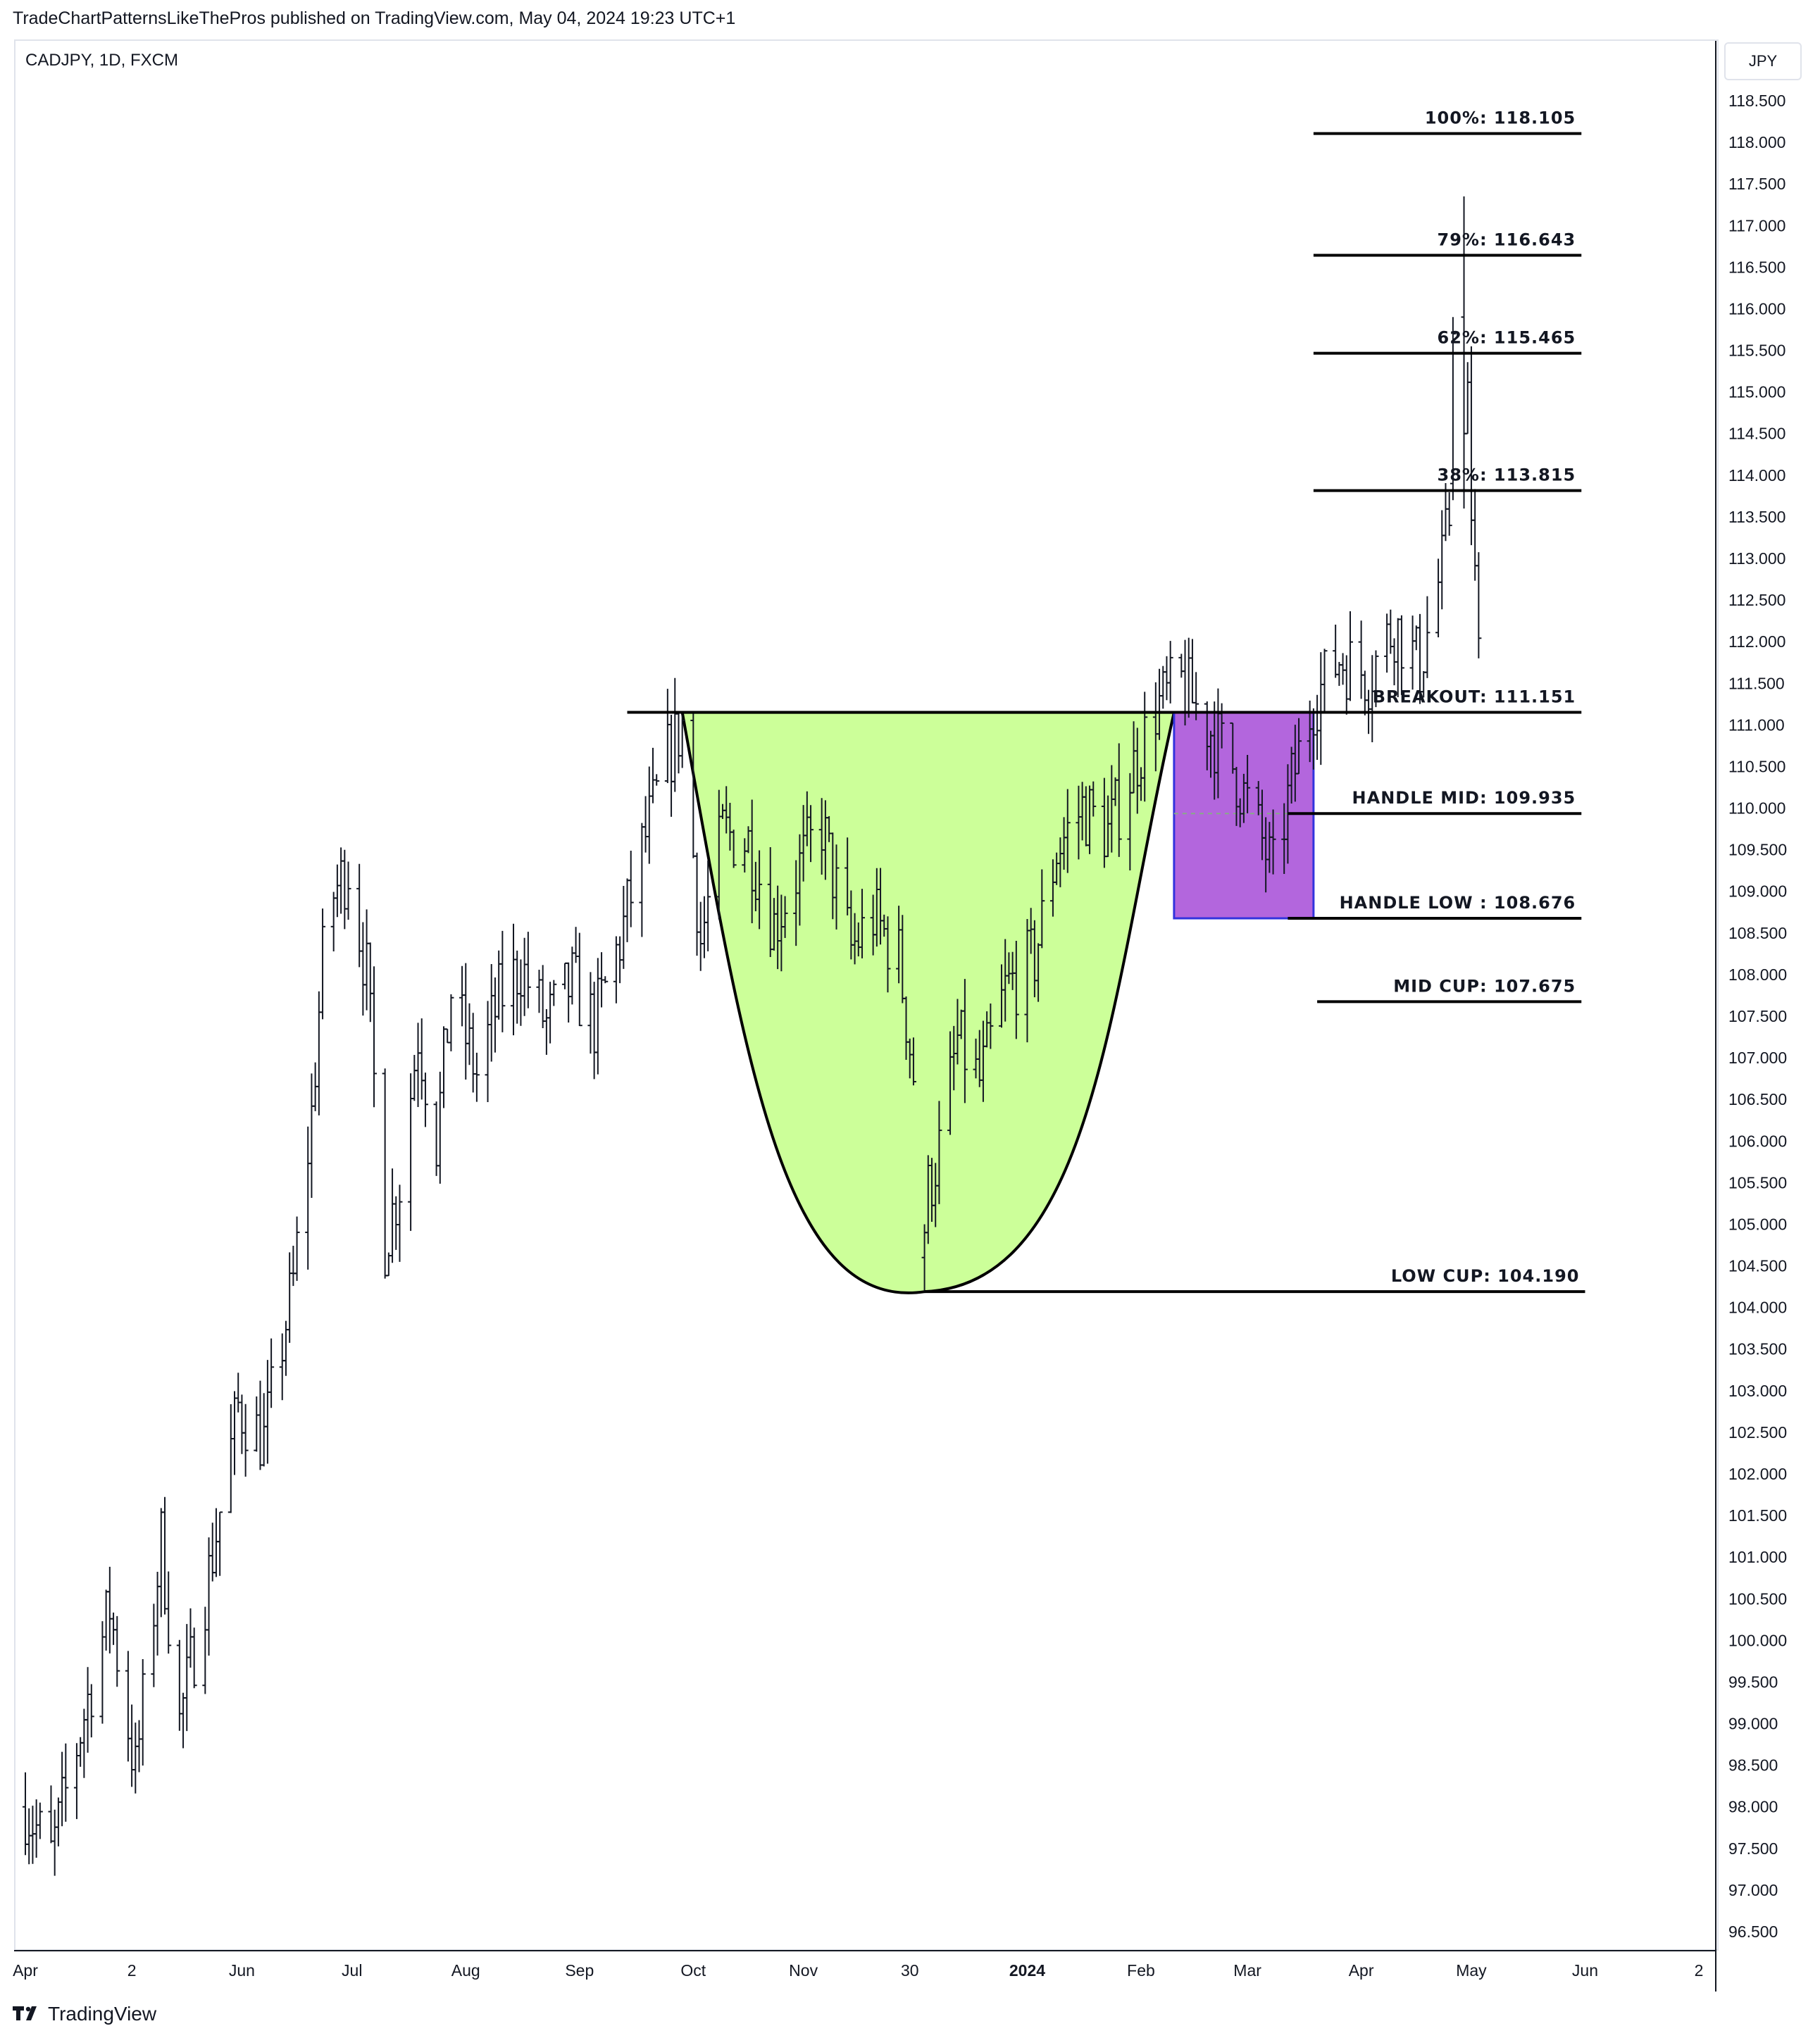 This screenshot has width=1820, height=2038. What do you see at coordinates (1758, 1058) in the screenshot?
I see `price-tick-label: 107.000` at bounding box center [1758, 1058].